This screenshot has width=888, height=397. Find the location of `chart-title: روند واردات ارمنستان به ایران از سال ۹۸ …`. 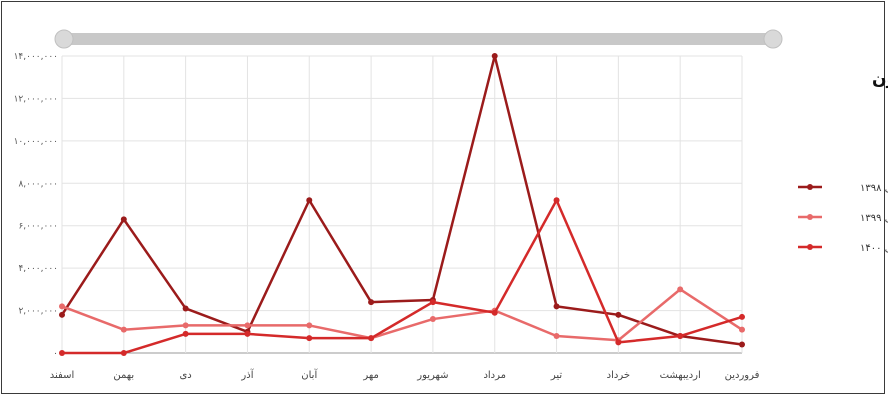

chart-title: روند واردات ارمنستان به ایران از سال ۹۸ … is located at coordinates (880, 79).